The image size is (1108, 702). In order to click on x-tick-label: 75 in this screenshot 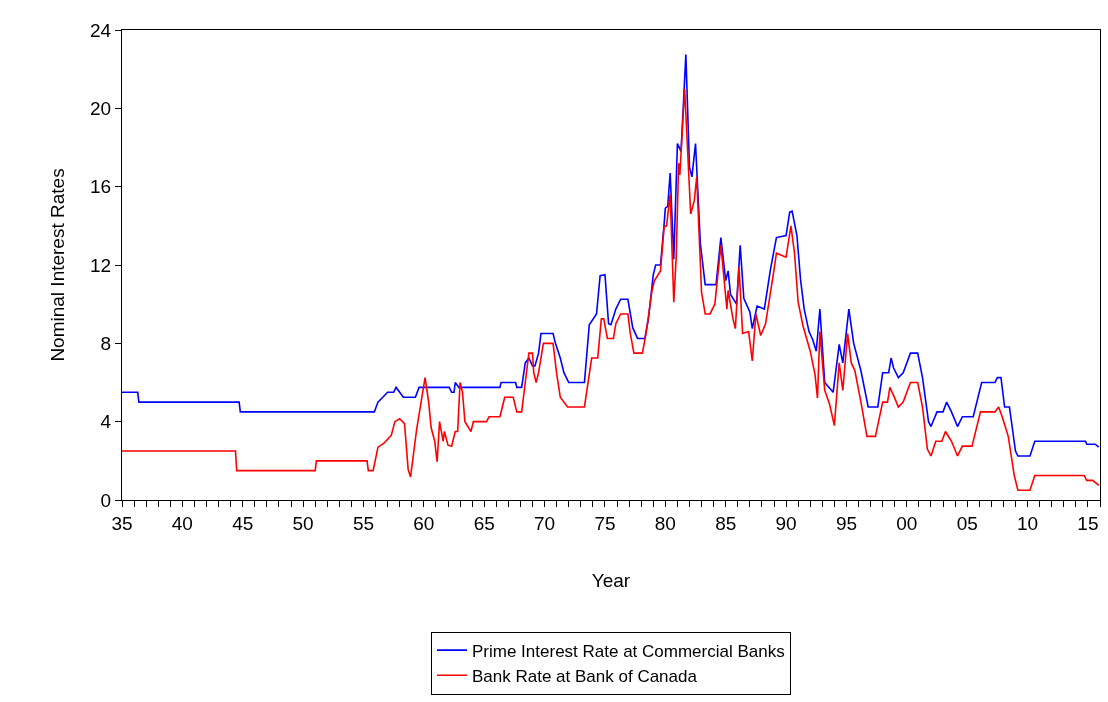, I will do `click(605, 523)`.